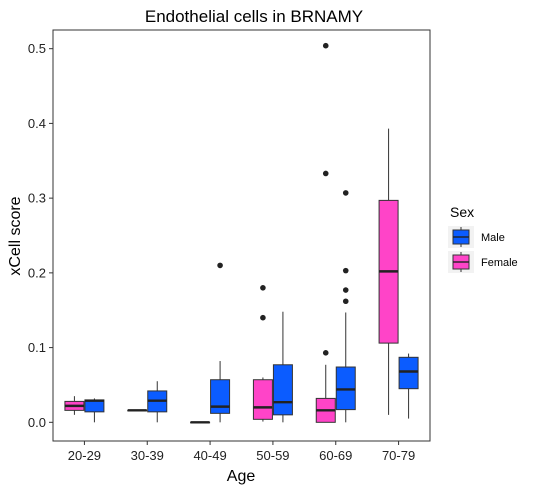 Image resolution: width=536 pixels, height=489 pixels. What do you see at coordinates (37, 123) in the screenshot?
I see `y-tick-label: 0.4` at bounding box center [37, 123].